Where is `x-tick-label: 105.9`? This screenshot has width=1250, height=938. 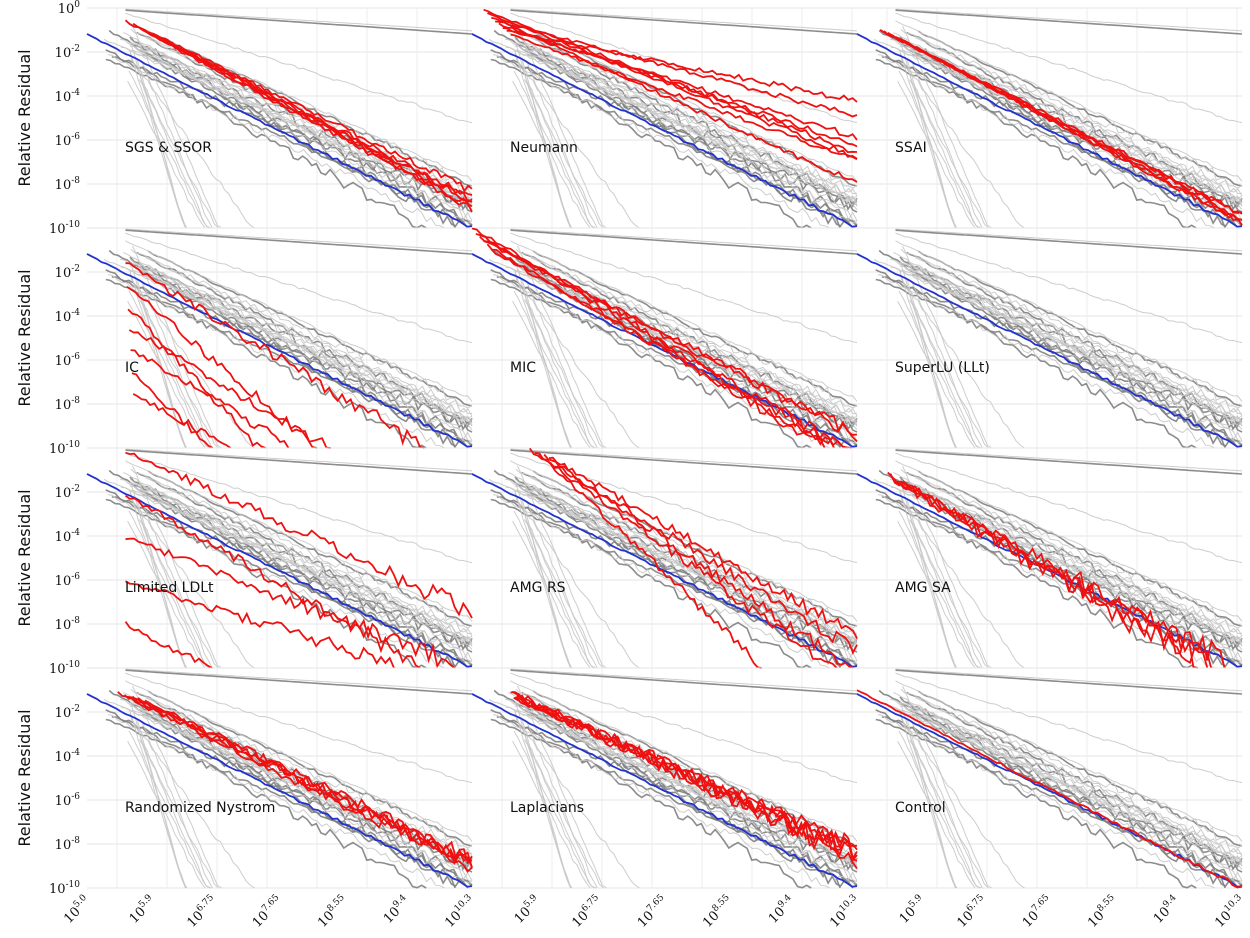
x-tick-label: 105.9 is located at coordinates (142, 910).